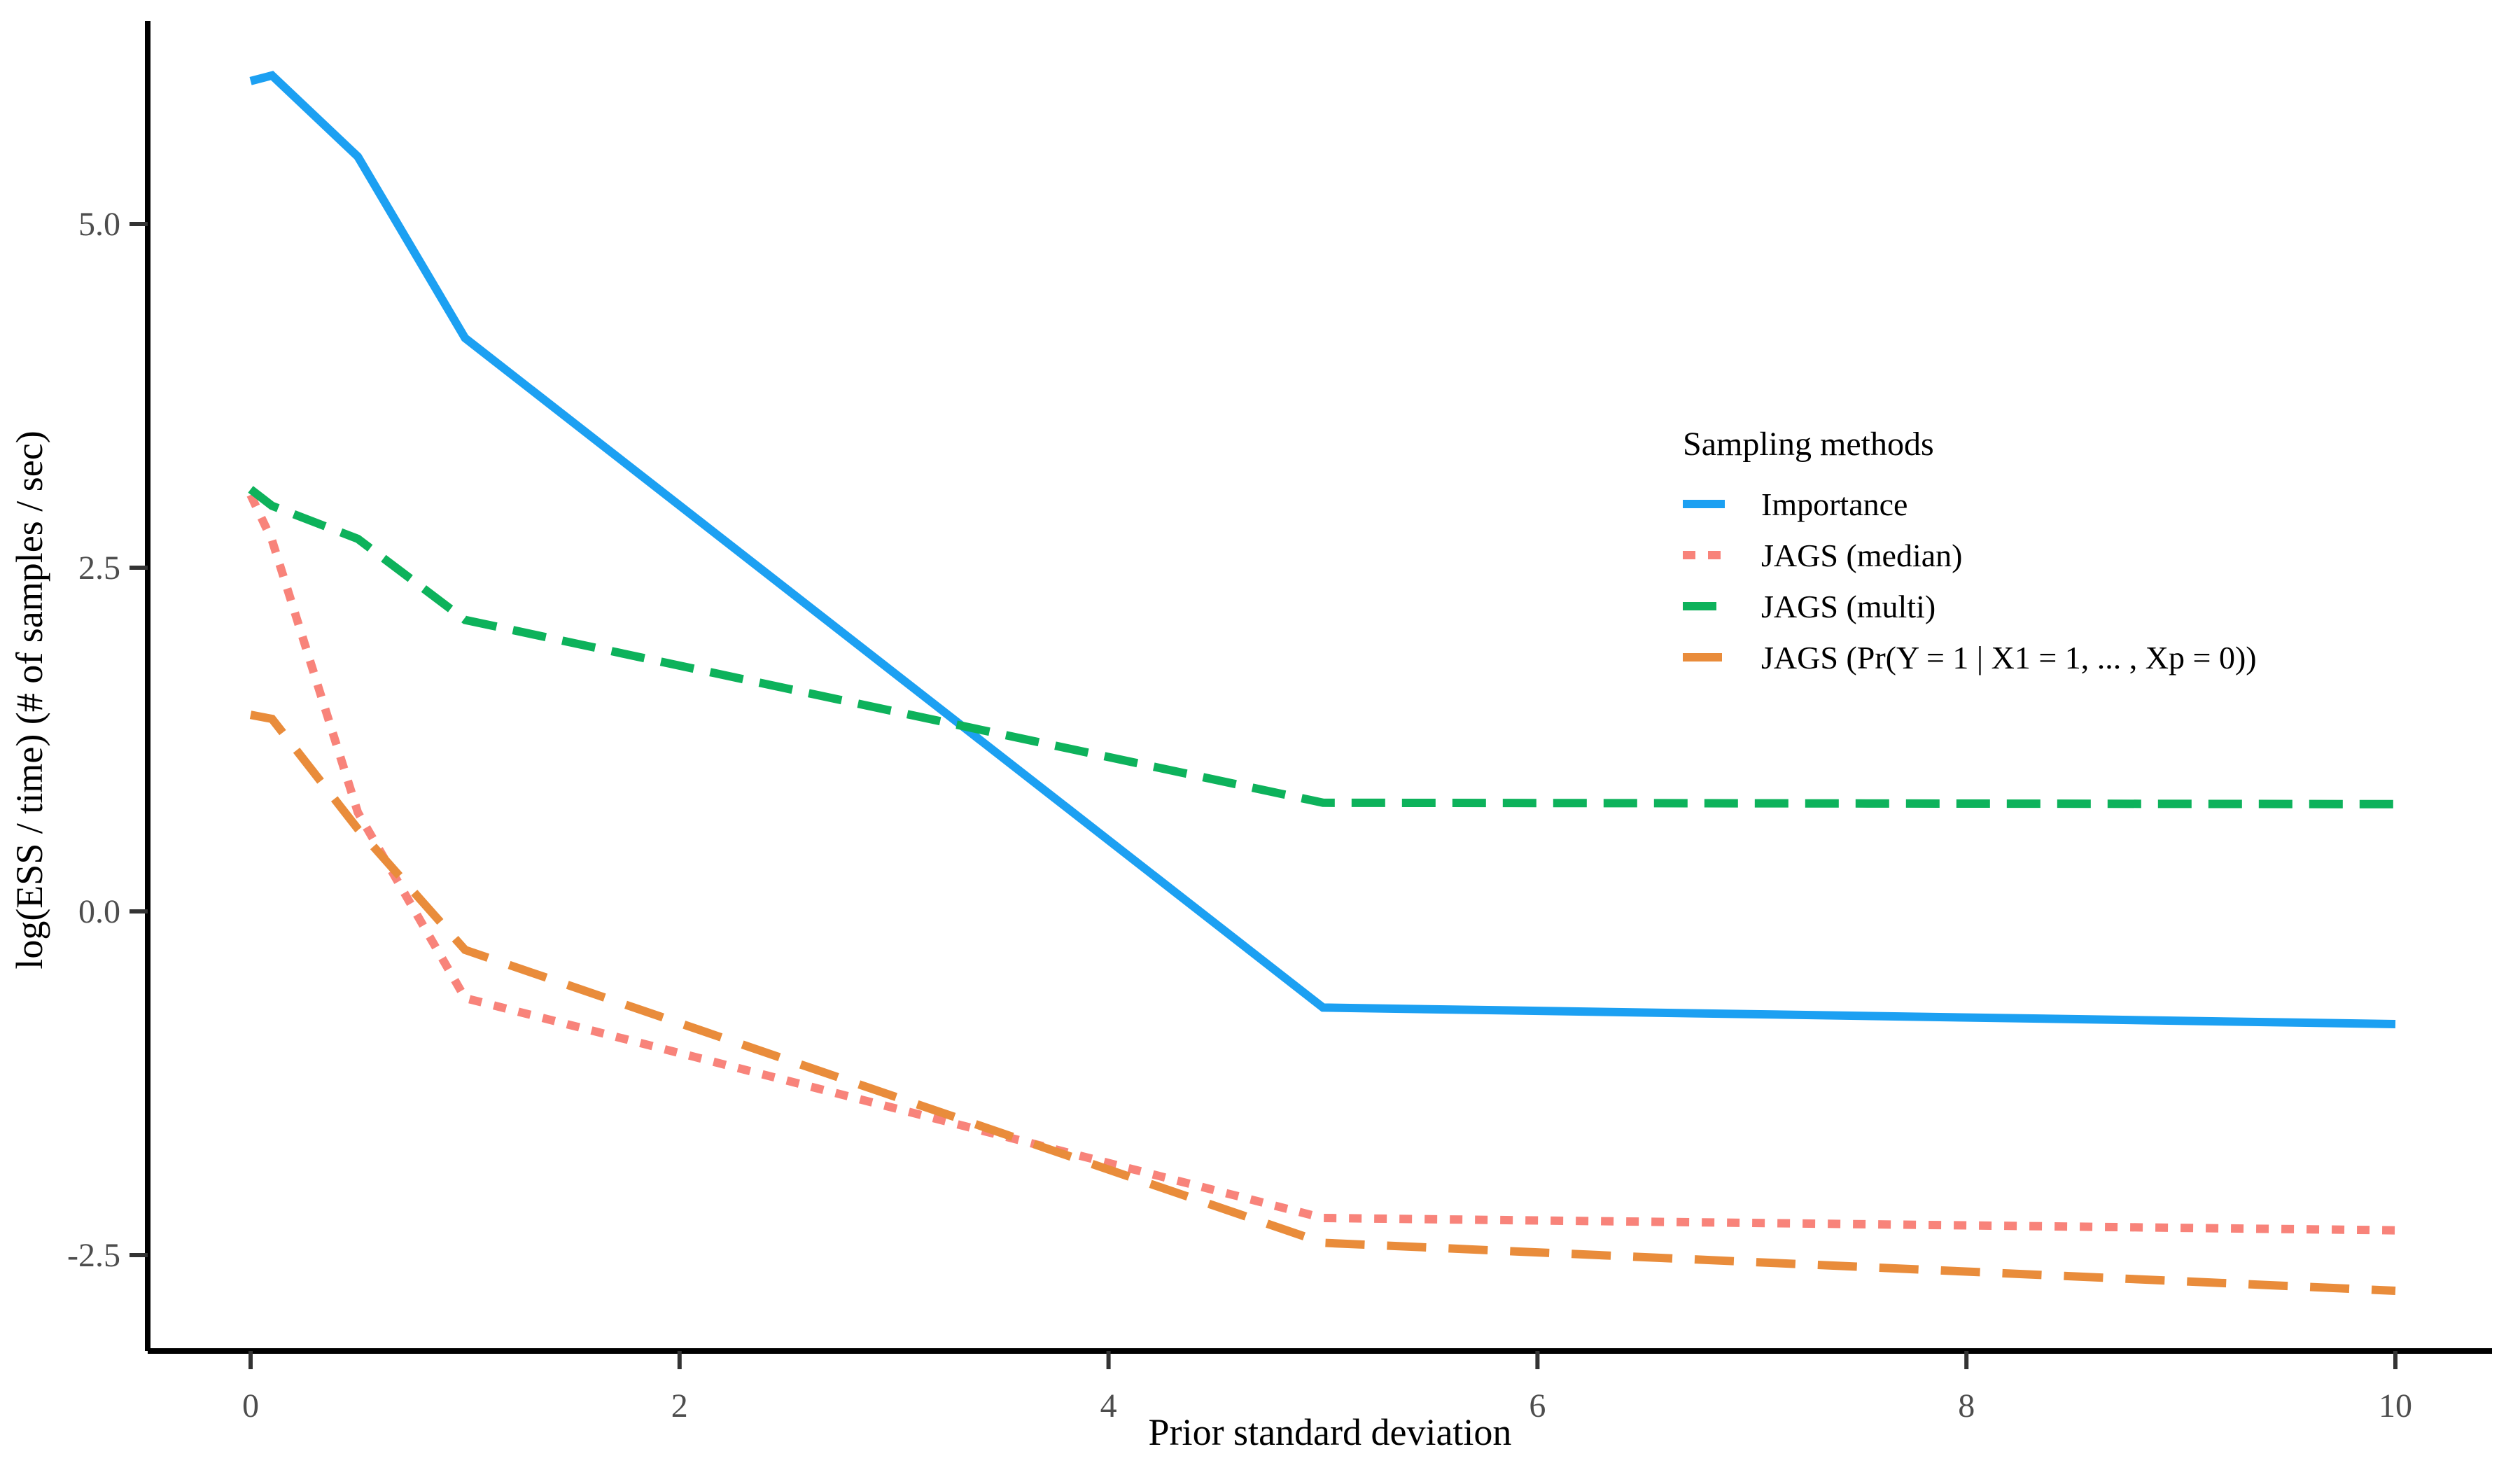 The image size is (2520, 1470). Describe the element at coordinates (93, 1255) in the screenshot. I see `y-tick-label: -2.5` at that location.